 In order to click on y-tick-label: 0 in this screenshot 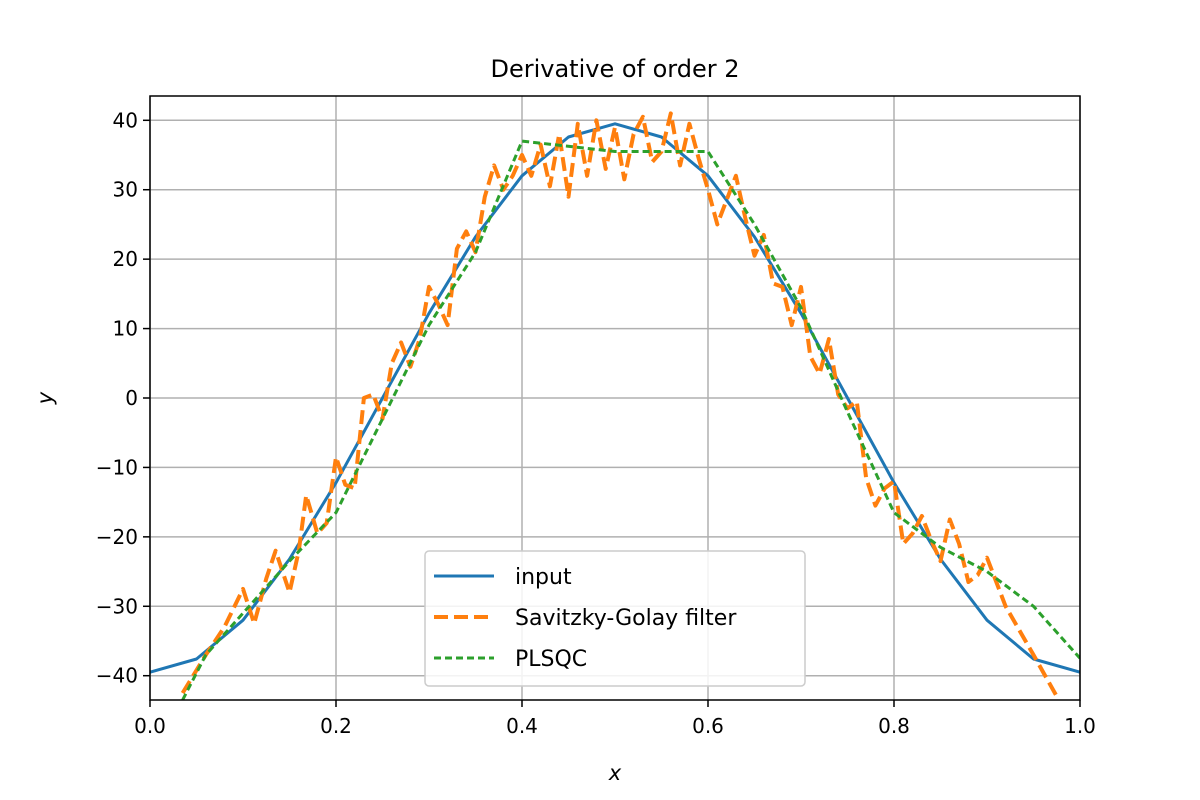, I will do `click(131, 398)`.